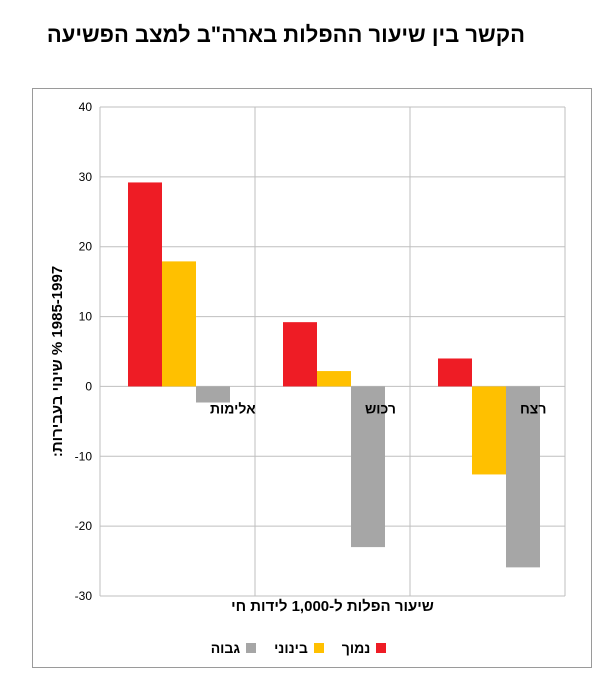  I want to click on y-tick-label: -30, so click(84, 596).